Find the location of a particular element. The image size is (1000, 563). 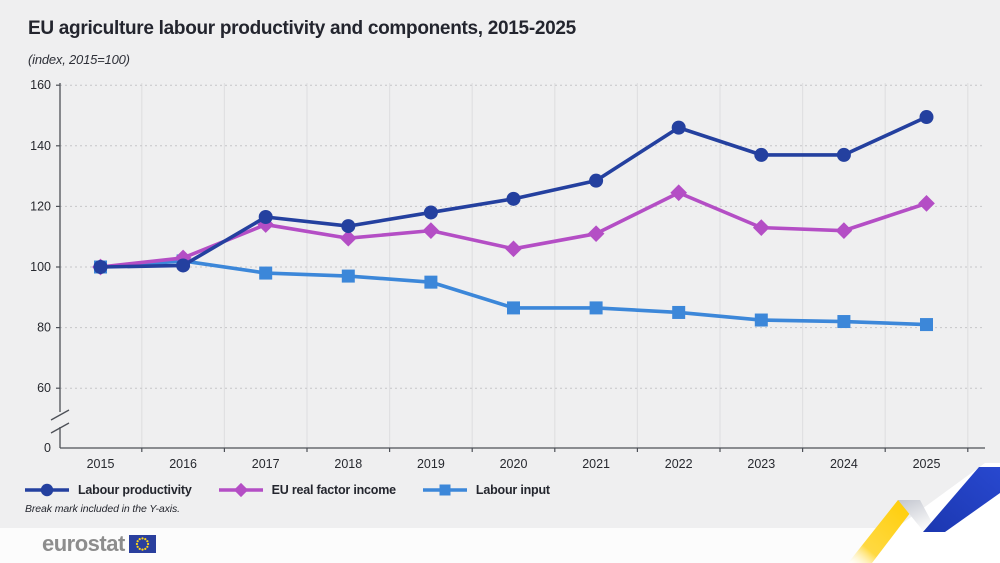

svg-text: 160 is located at coordinates (40, 85).